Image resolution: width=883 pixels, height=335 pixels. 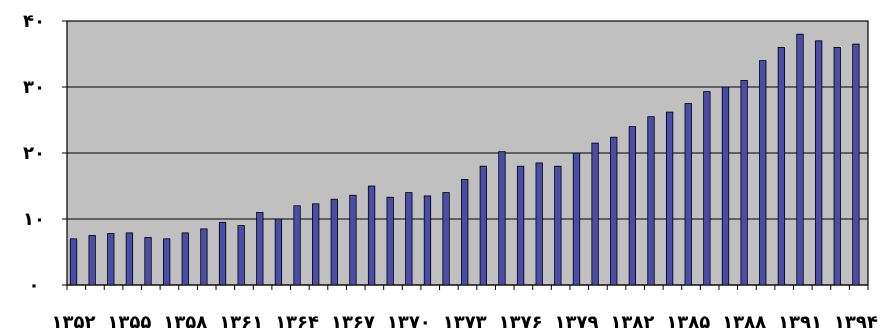 I want to click on x-tick-label: ۱۳۵۵, so click(x=129, y=322).